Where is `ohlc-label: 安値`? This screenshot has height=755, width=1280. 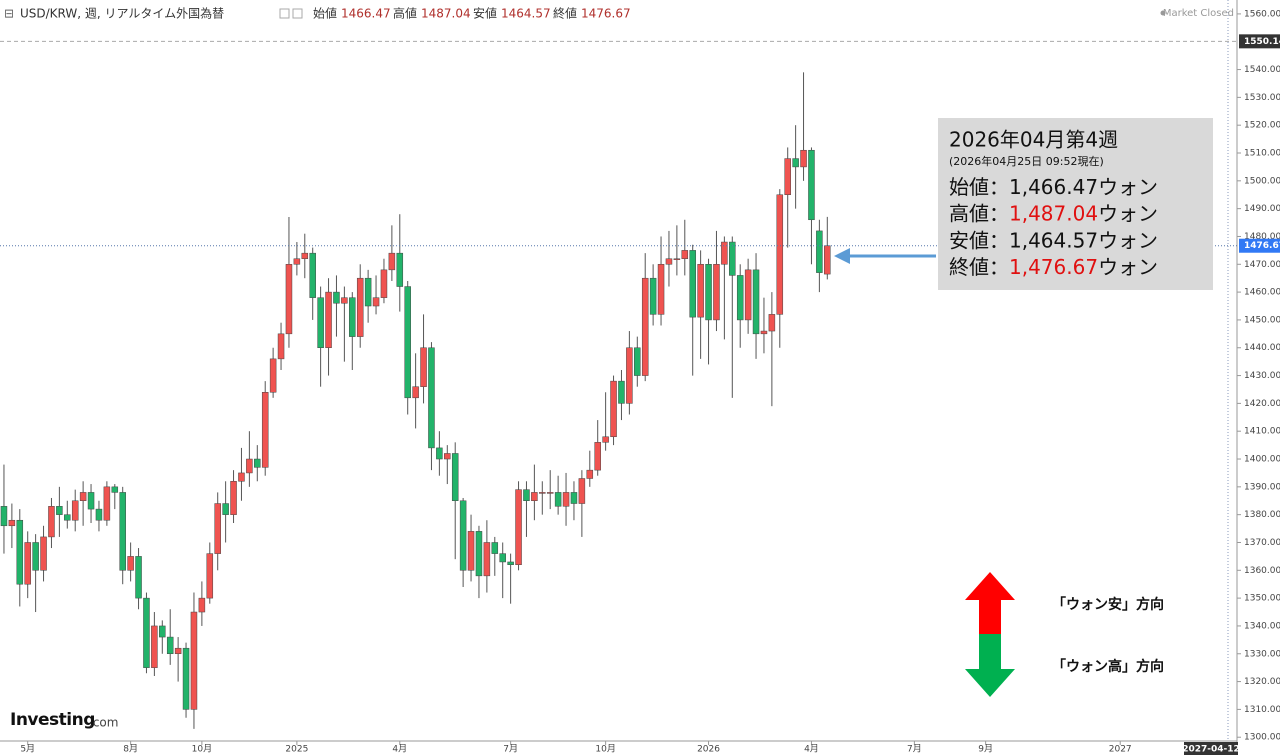 ohlc-label: 安値 is located at coordinates (485, 13).